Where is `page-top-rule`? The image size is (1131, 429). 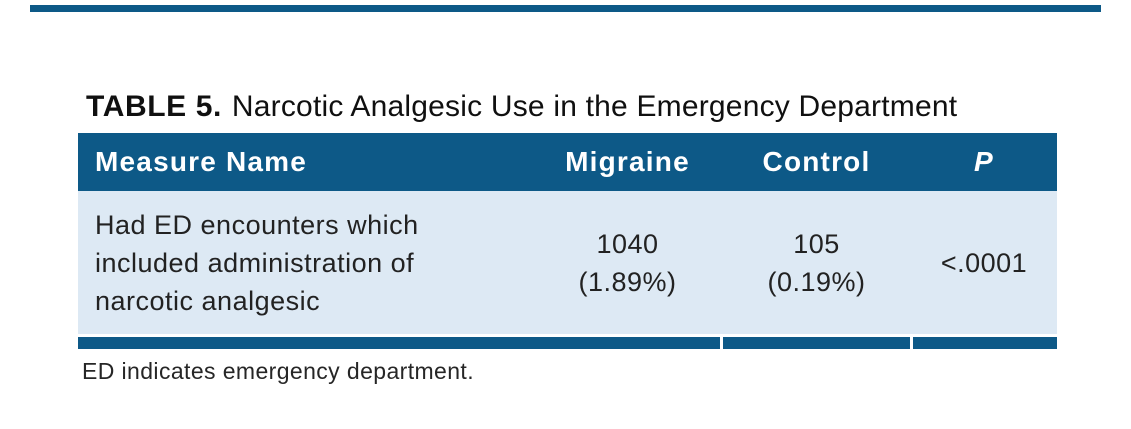
page-top-rule is located at coordinates (565, 8).